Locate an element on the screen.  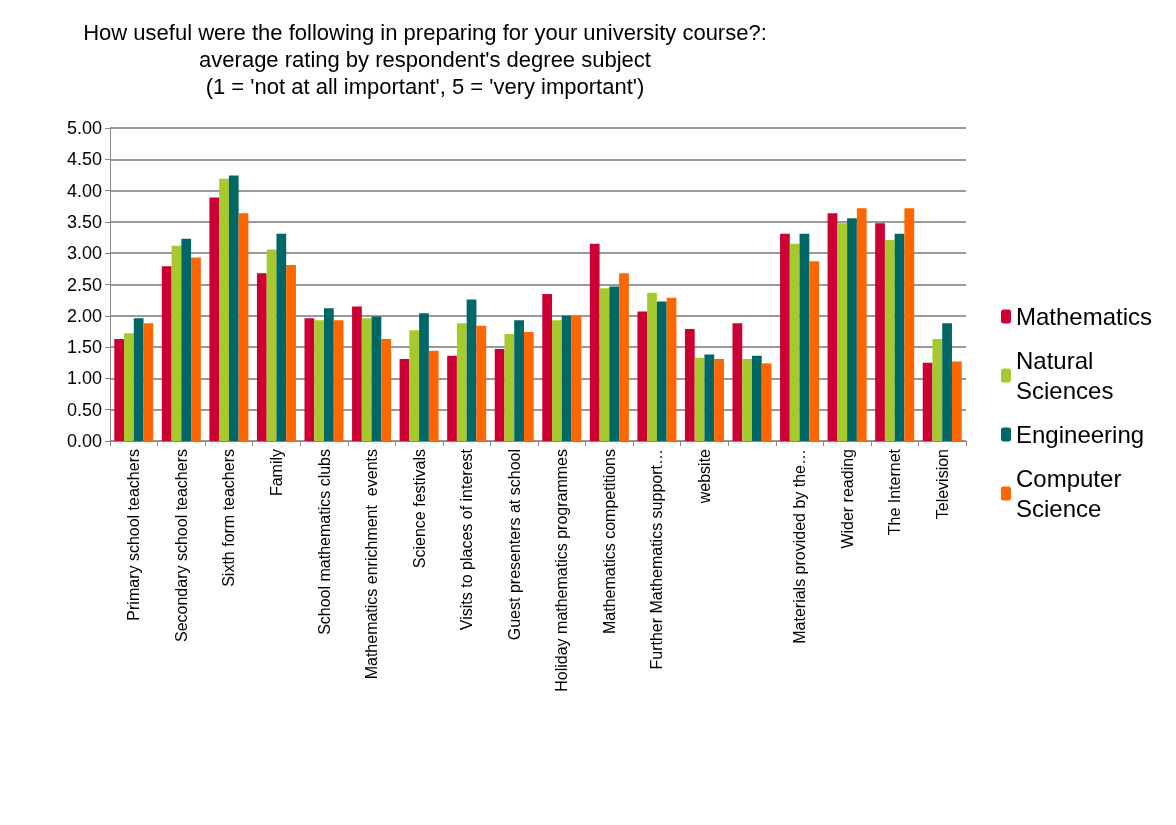
x-tick-label: Wider reading is located at coordinates (847, 499).